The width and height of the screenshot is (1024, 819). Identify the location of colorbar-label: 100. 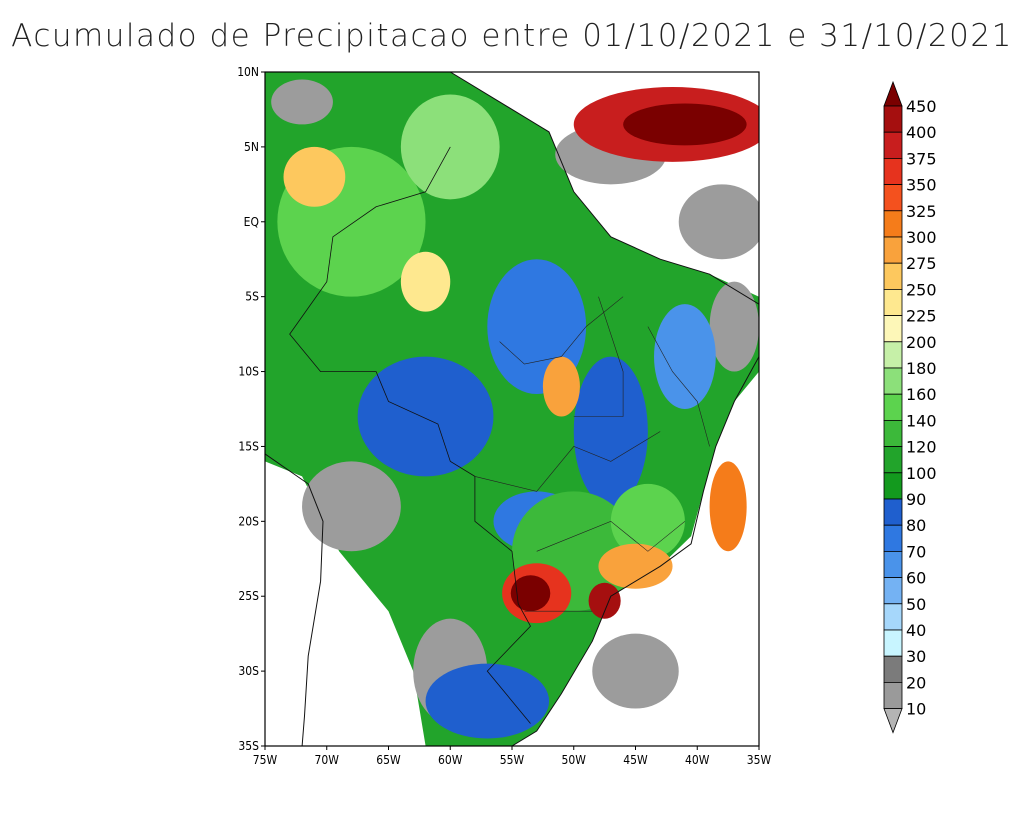
(921, 473).